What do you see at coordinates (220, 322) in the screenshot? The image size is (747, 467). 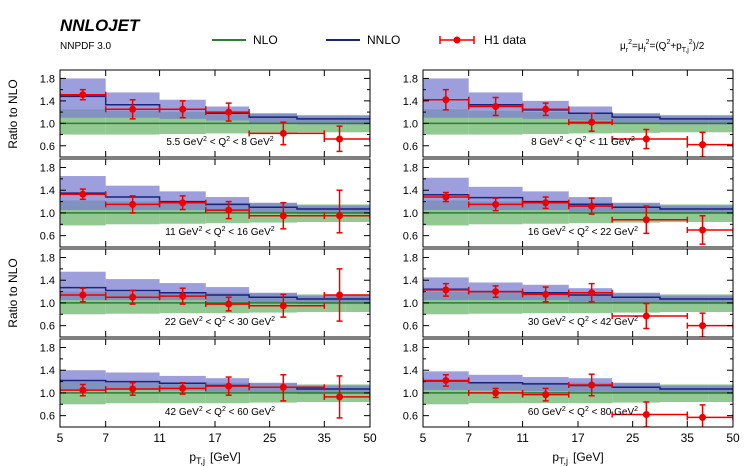 I see `panel-q2-label: 22 GeV2 < Q2 < 30 GeV2` at bounding box center [220, 322].